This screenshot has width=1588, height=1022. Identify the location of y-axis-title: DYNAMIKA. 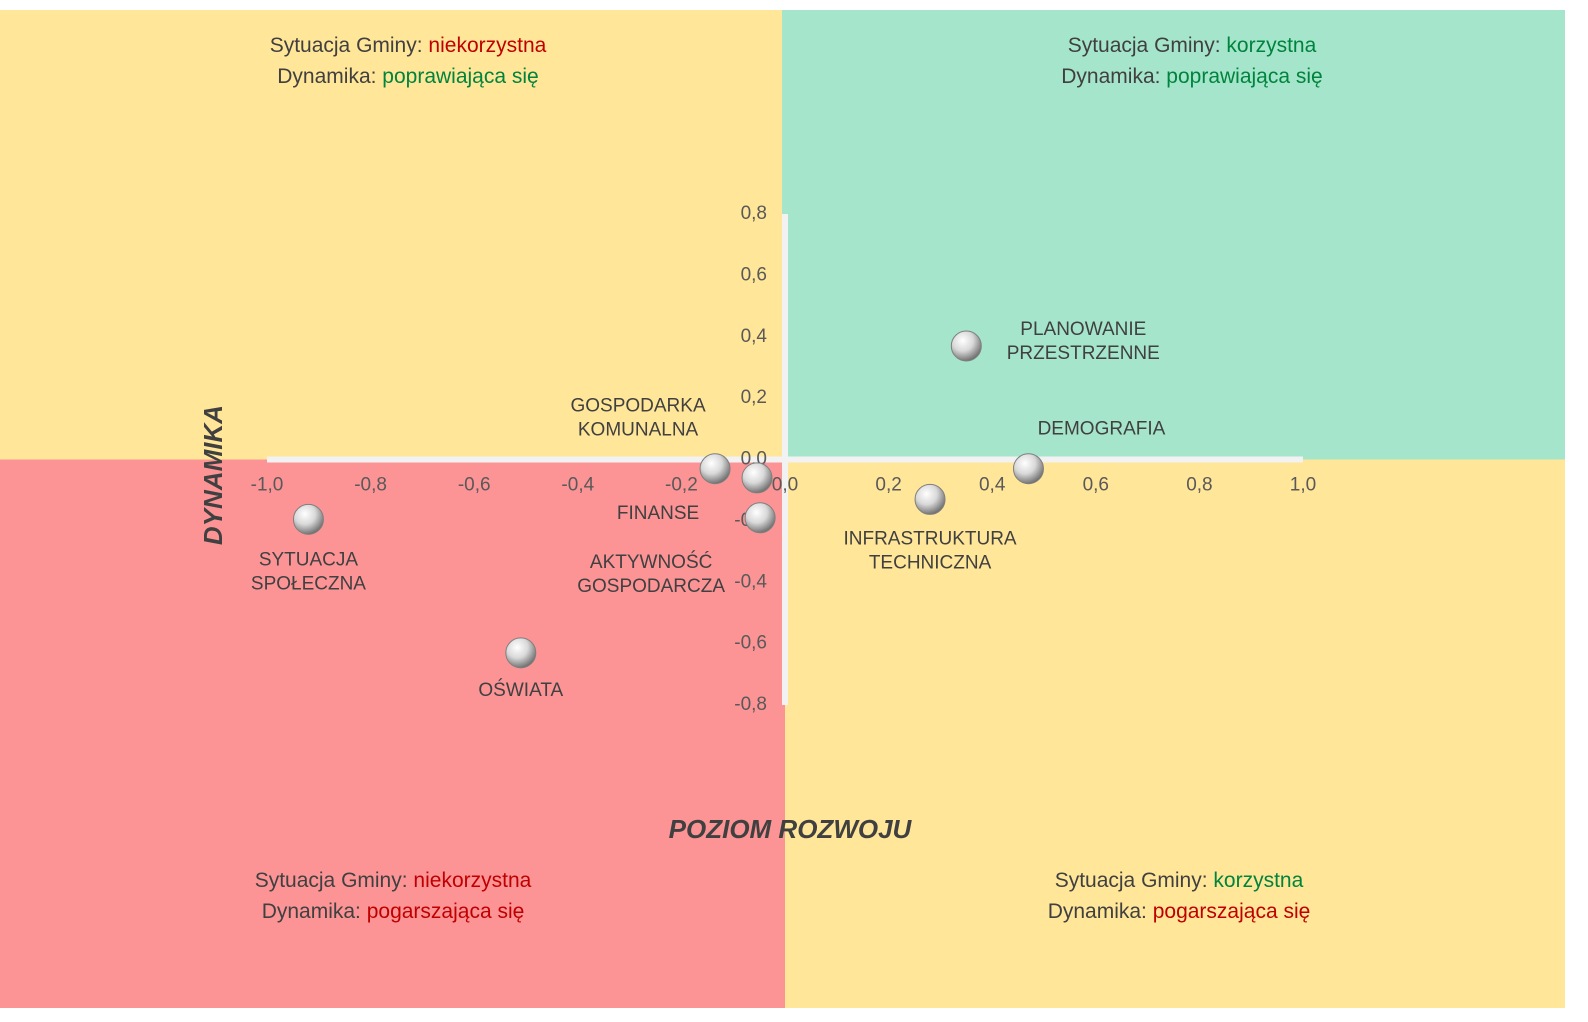
(213, 475).